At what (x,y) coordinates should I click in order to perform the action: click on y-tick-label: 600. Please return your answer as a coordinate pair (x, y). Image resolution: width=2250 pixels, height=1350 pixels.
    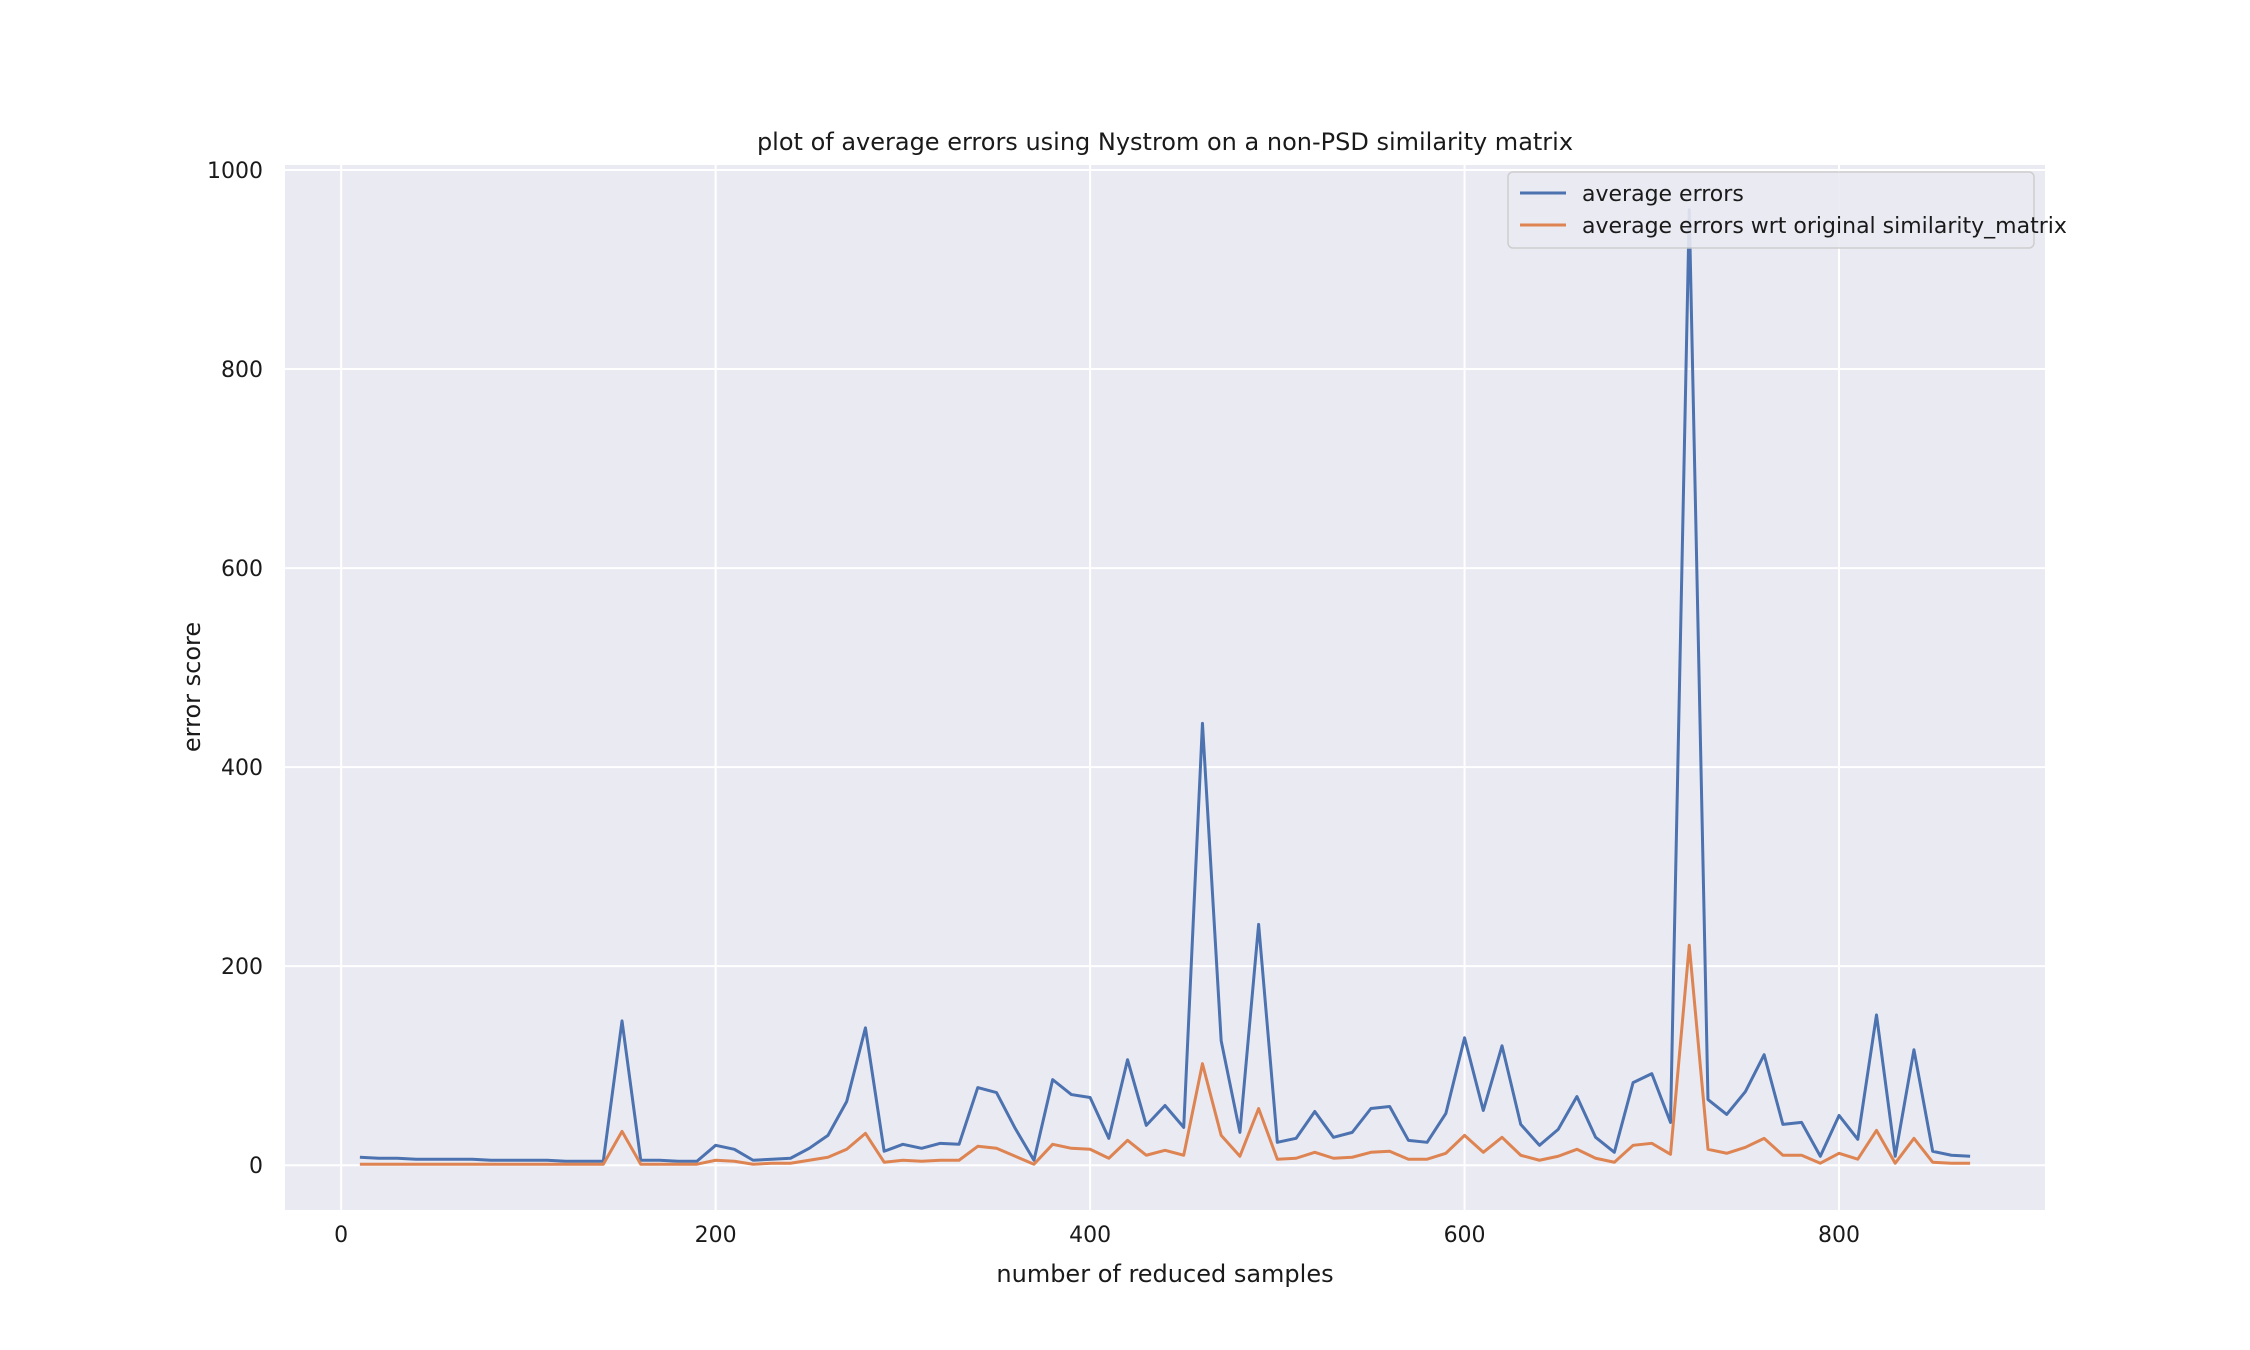
    Looking at the image, I should click on (242, 569).